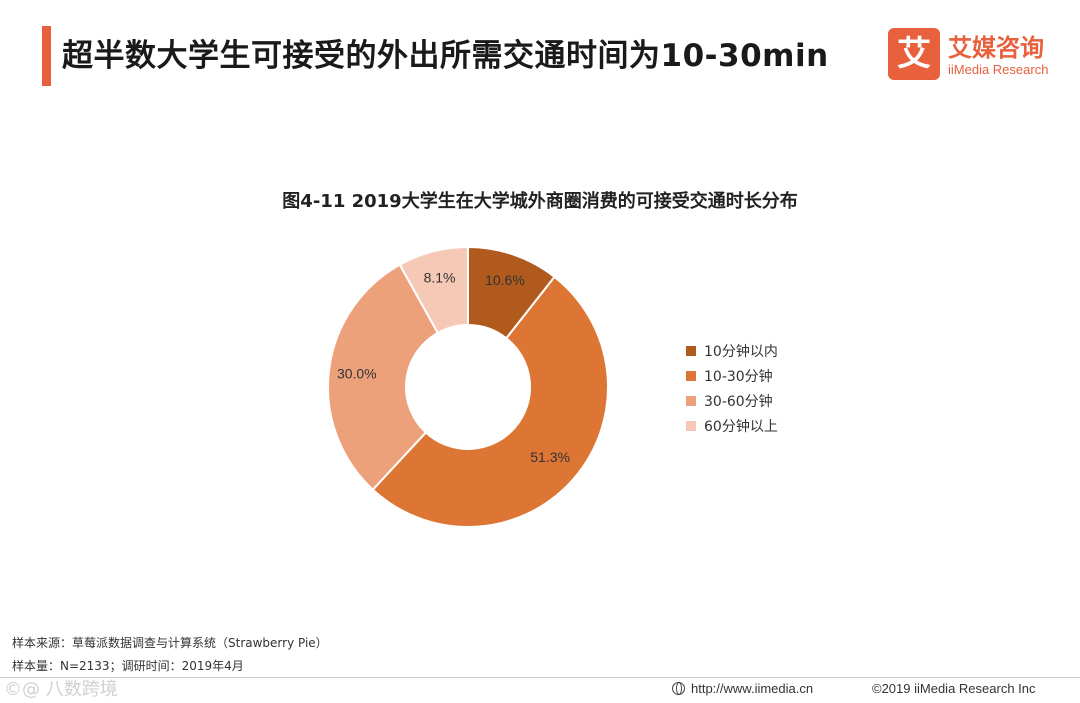 The image size is (1080, 703). Describe the element at coordinates (954, 688) in the screenshot. I see `footer-copyright: ©2019 iiMedia Research Inc` at that location.